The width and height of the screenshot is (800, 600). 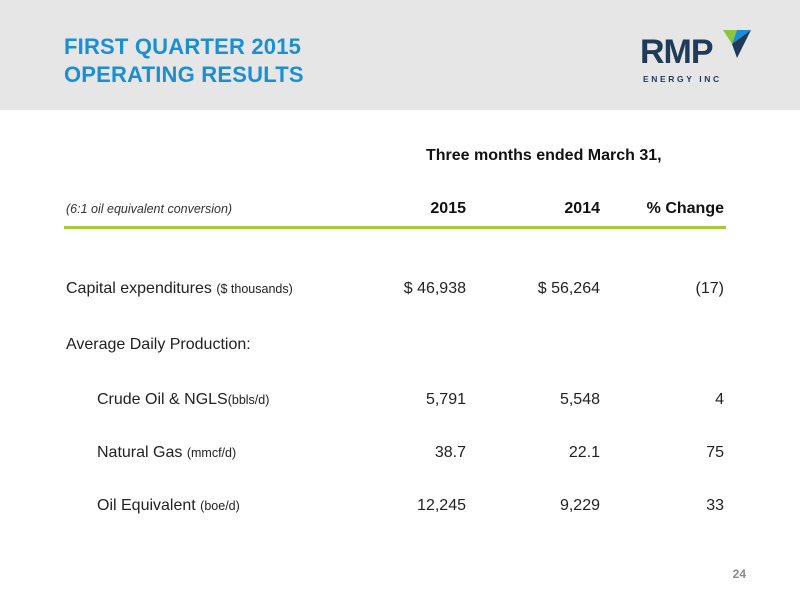 What do you see at coordinates (184, 74) in the screenshot?
I see `title-line-2: OPERATING RESULTS` at bounding box center [184, 74].